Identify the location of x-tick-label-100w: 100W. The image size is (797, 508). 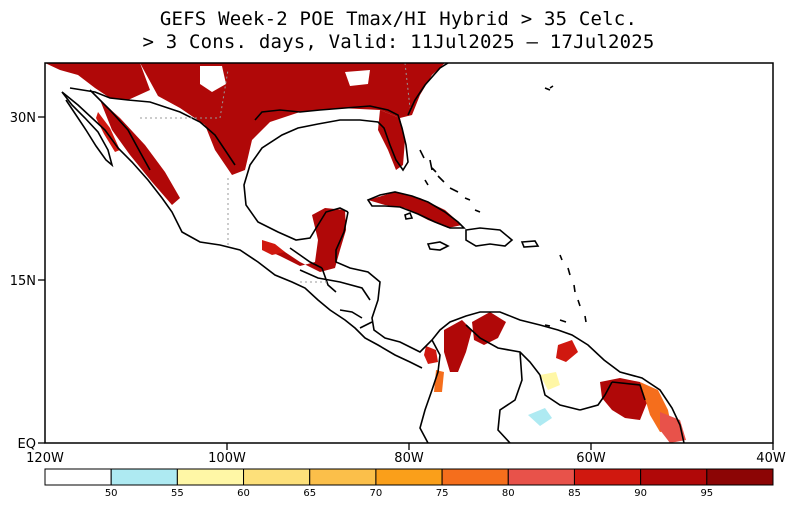
(227, 458).